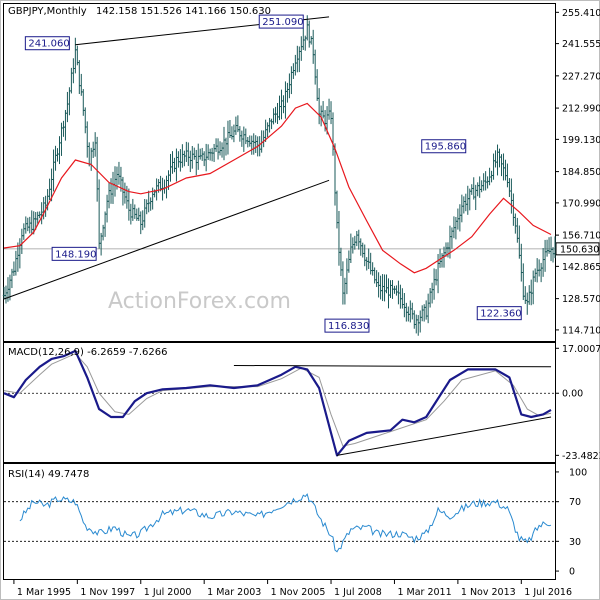 This screenshot has height=600, width=600. What do you see at coordinates (581, 330) in the screenshot?
I see `price-y-tick-label: 114.710` at bounding box center [581, 330].